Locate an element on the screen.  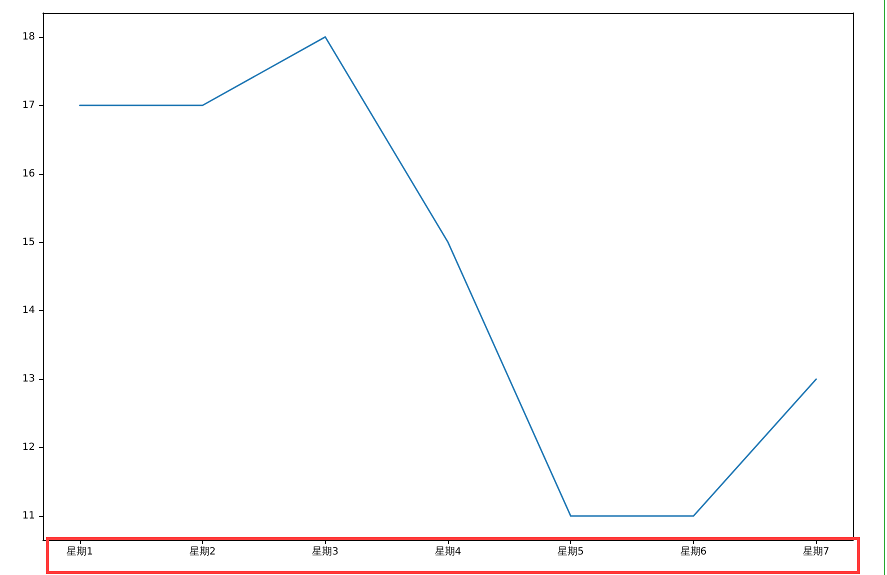
y-tick-label: 16 is located at coordinates (28, 174).